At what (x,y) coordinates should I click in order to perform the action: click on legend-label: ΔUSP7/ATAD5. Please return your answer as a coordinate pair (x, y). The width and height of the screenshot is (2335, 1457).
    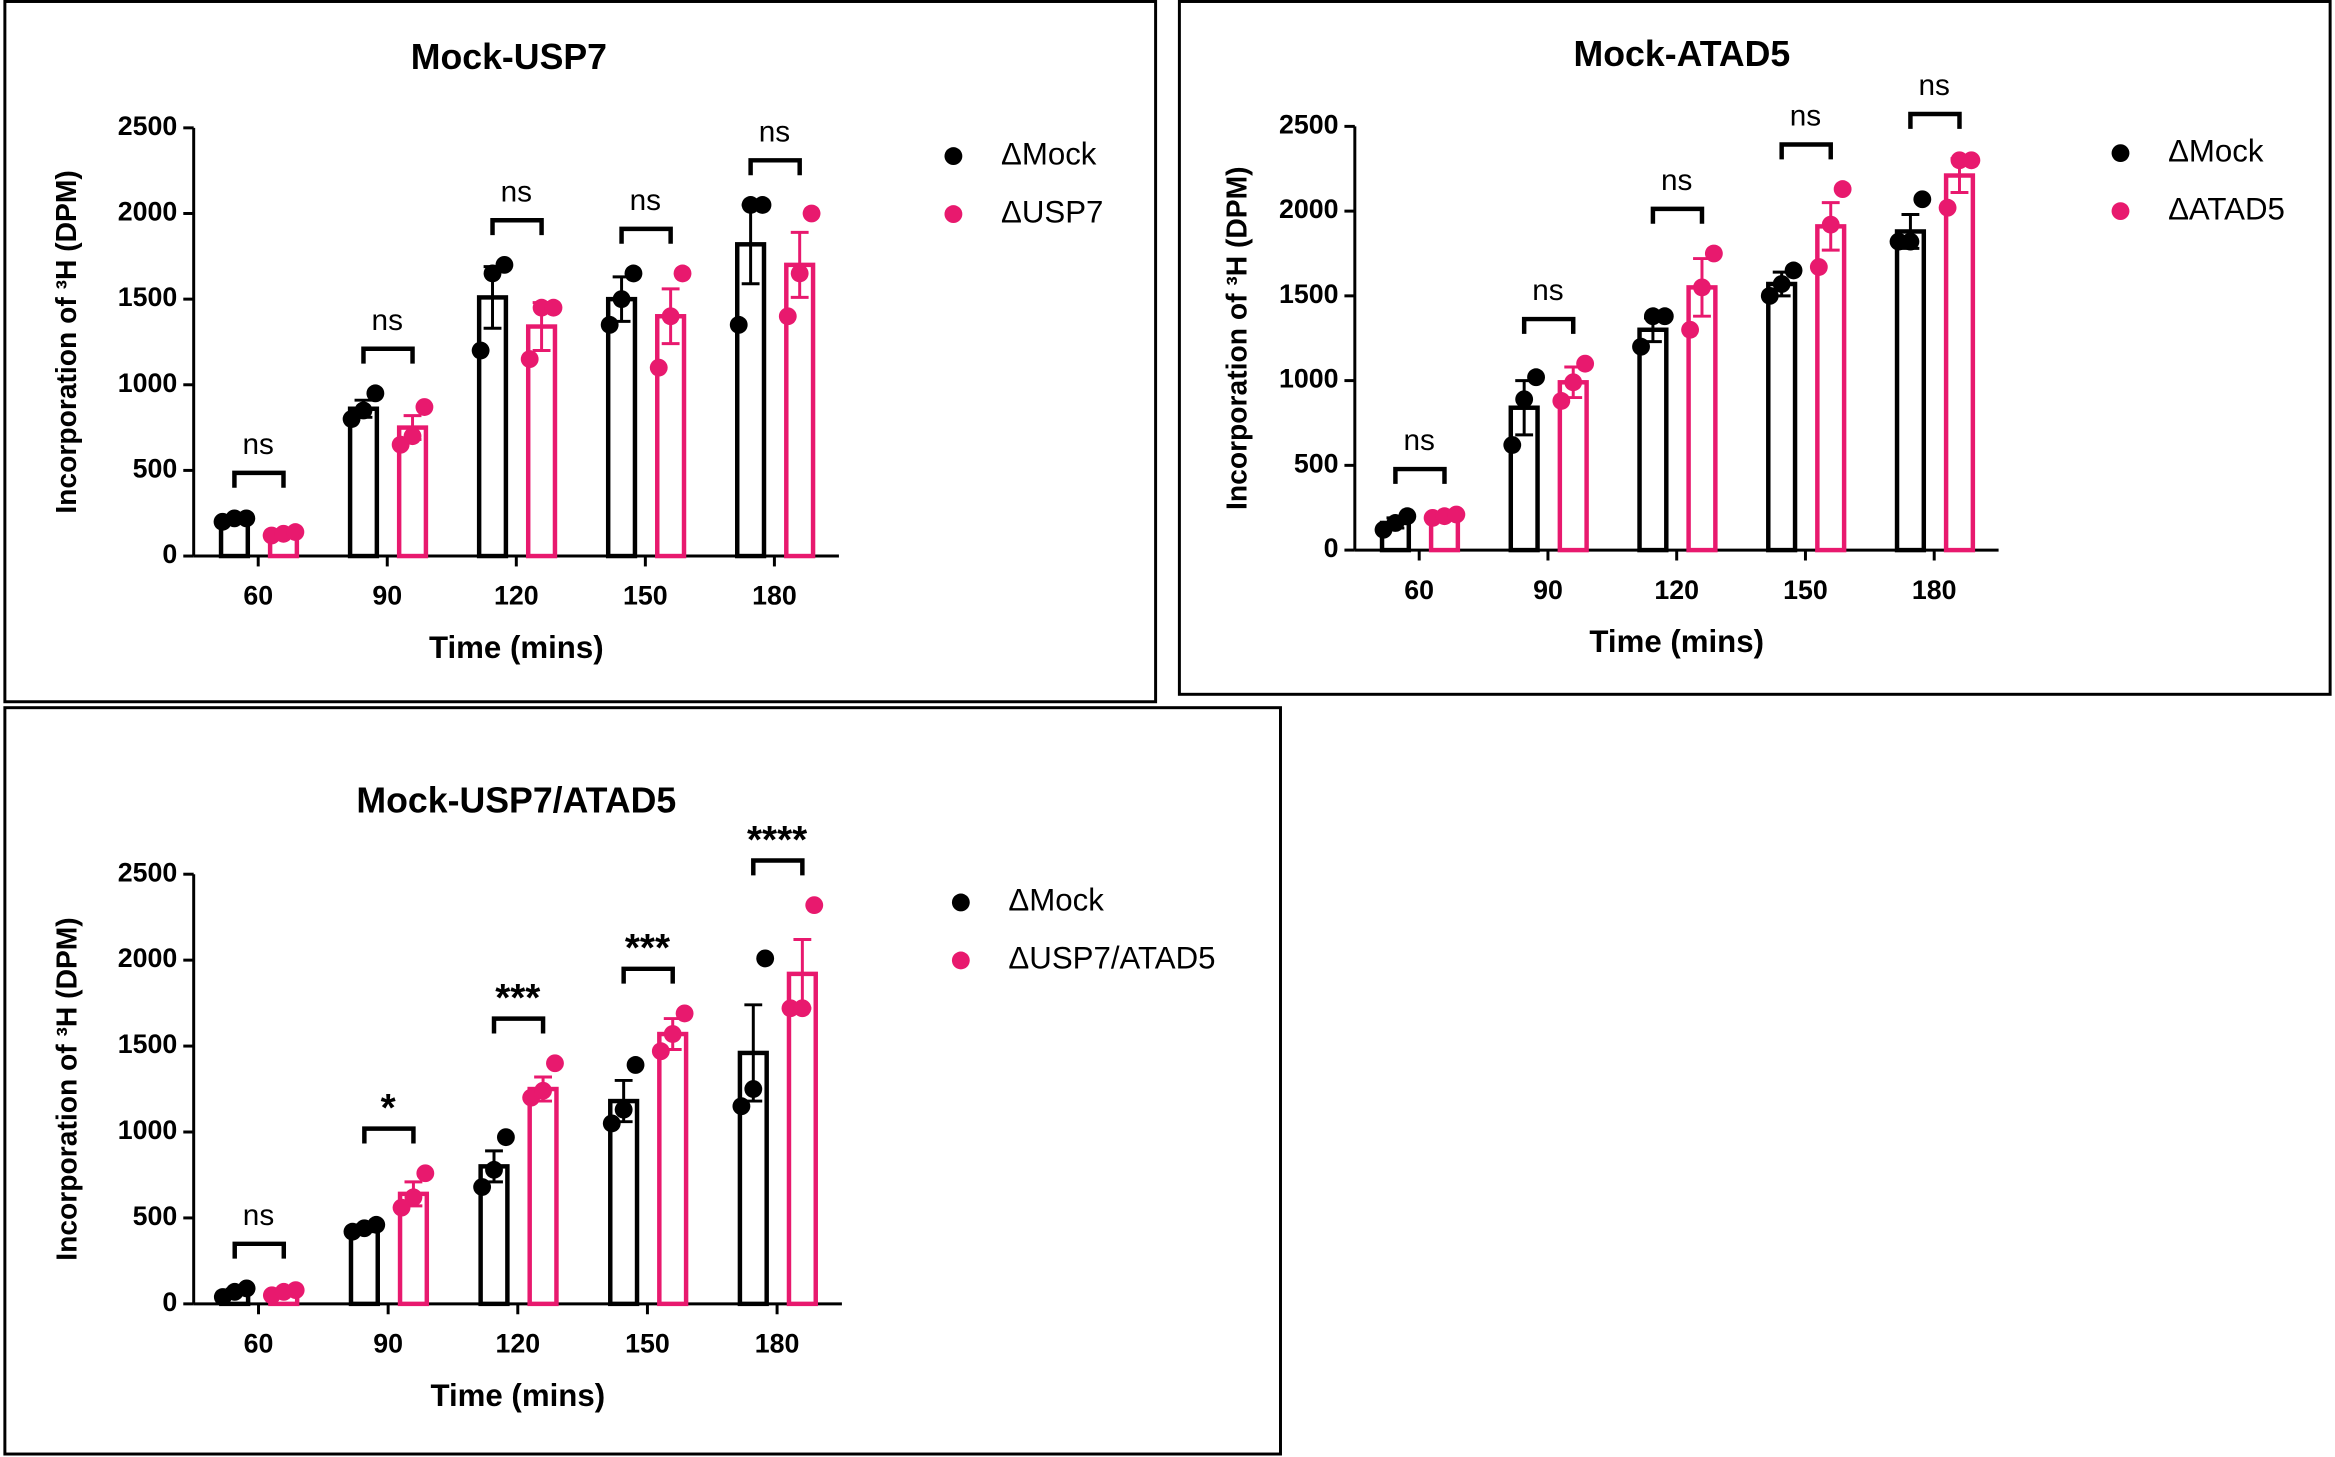
    Looking at the image, I should click on (1111, 958).